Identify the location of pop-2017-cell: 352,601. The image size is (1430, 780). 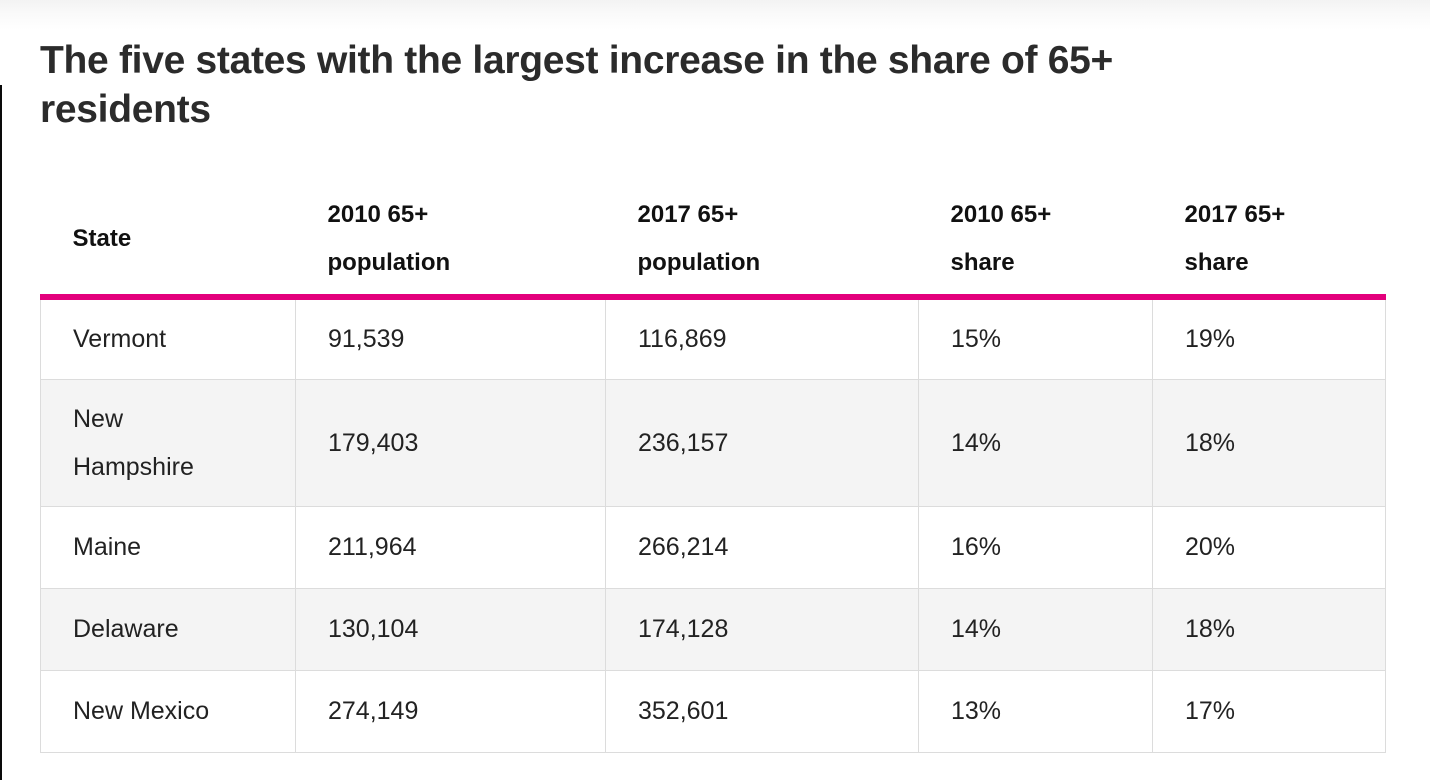
(762, 711).